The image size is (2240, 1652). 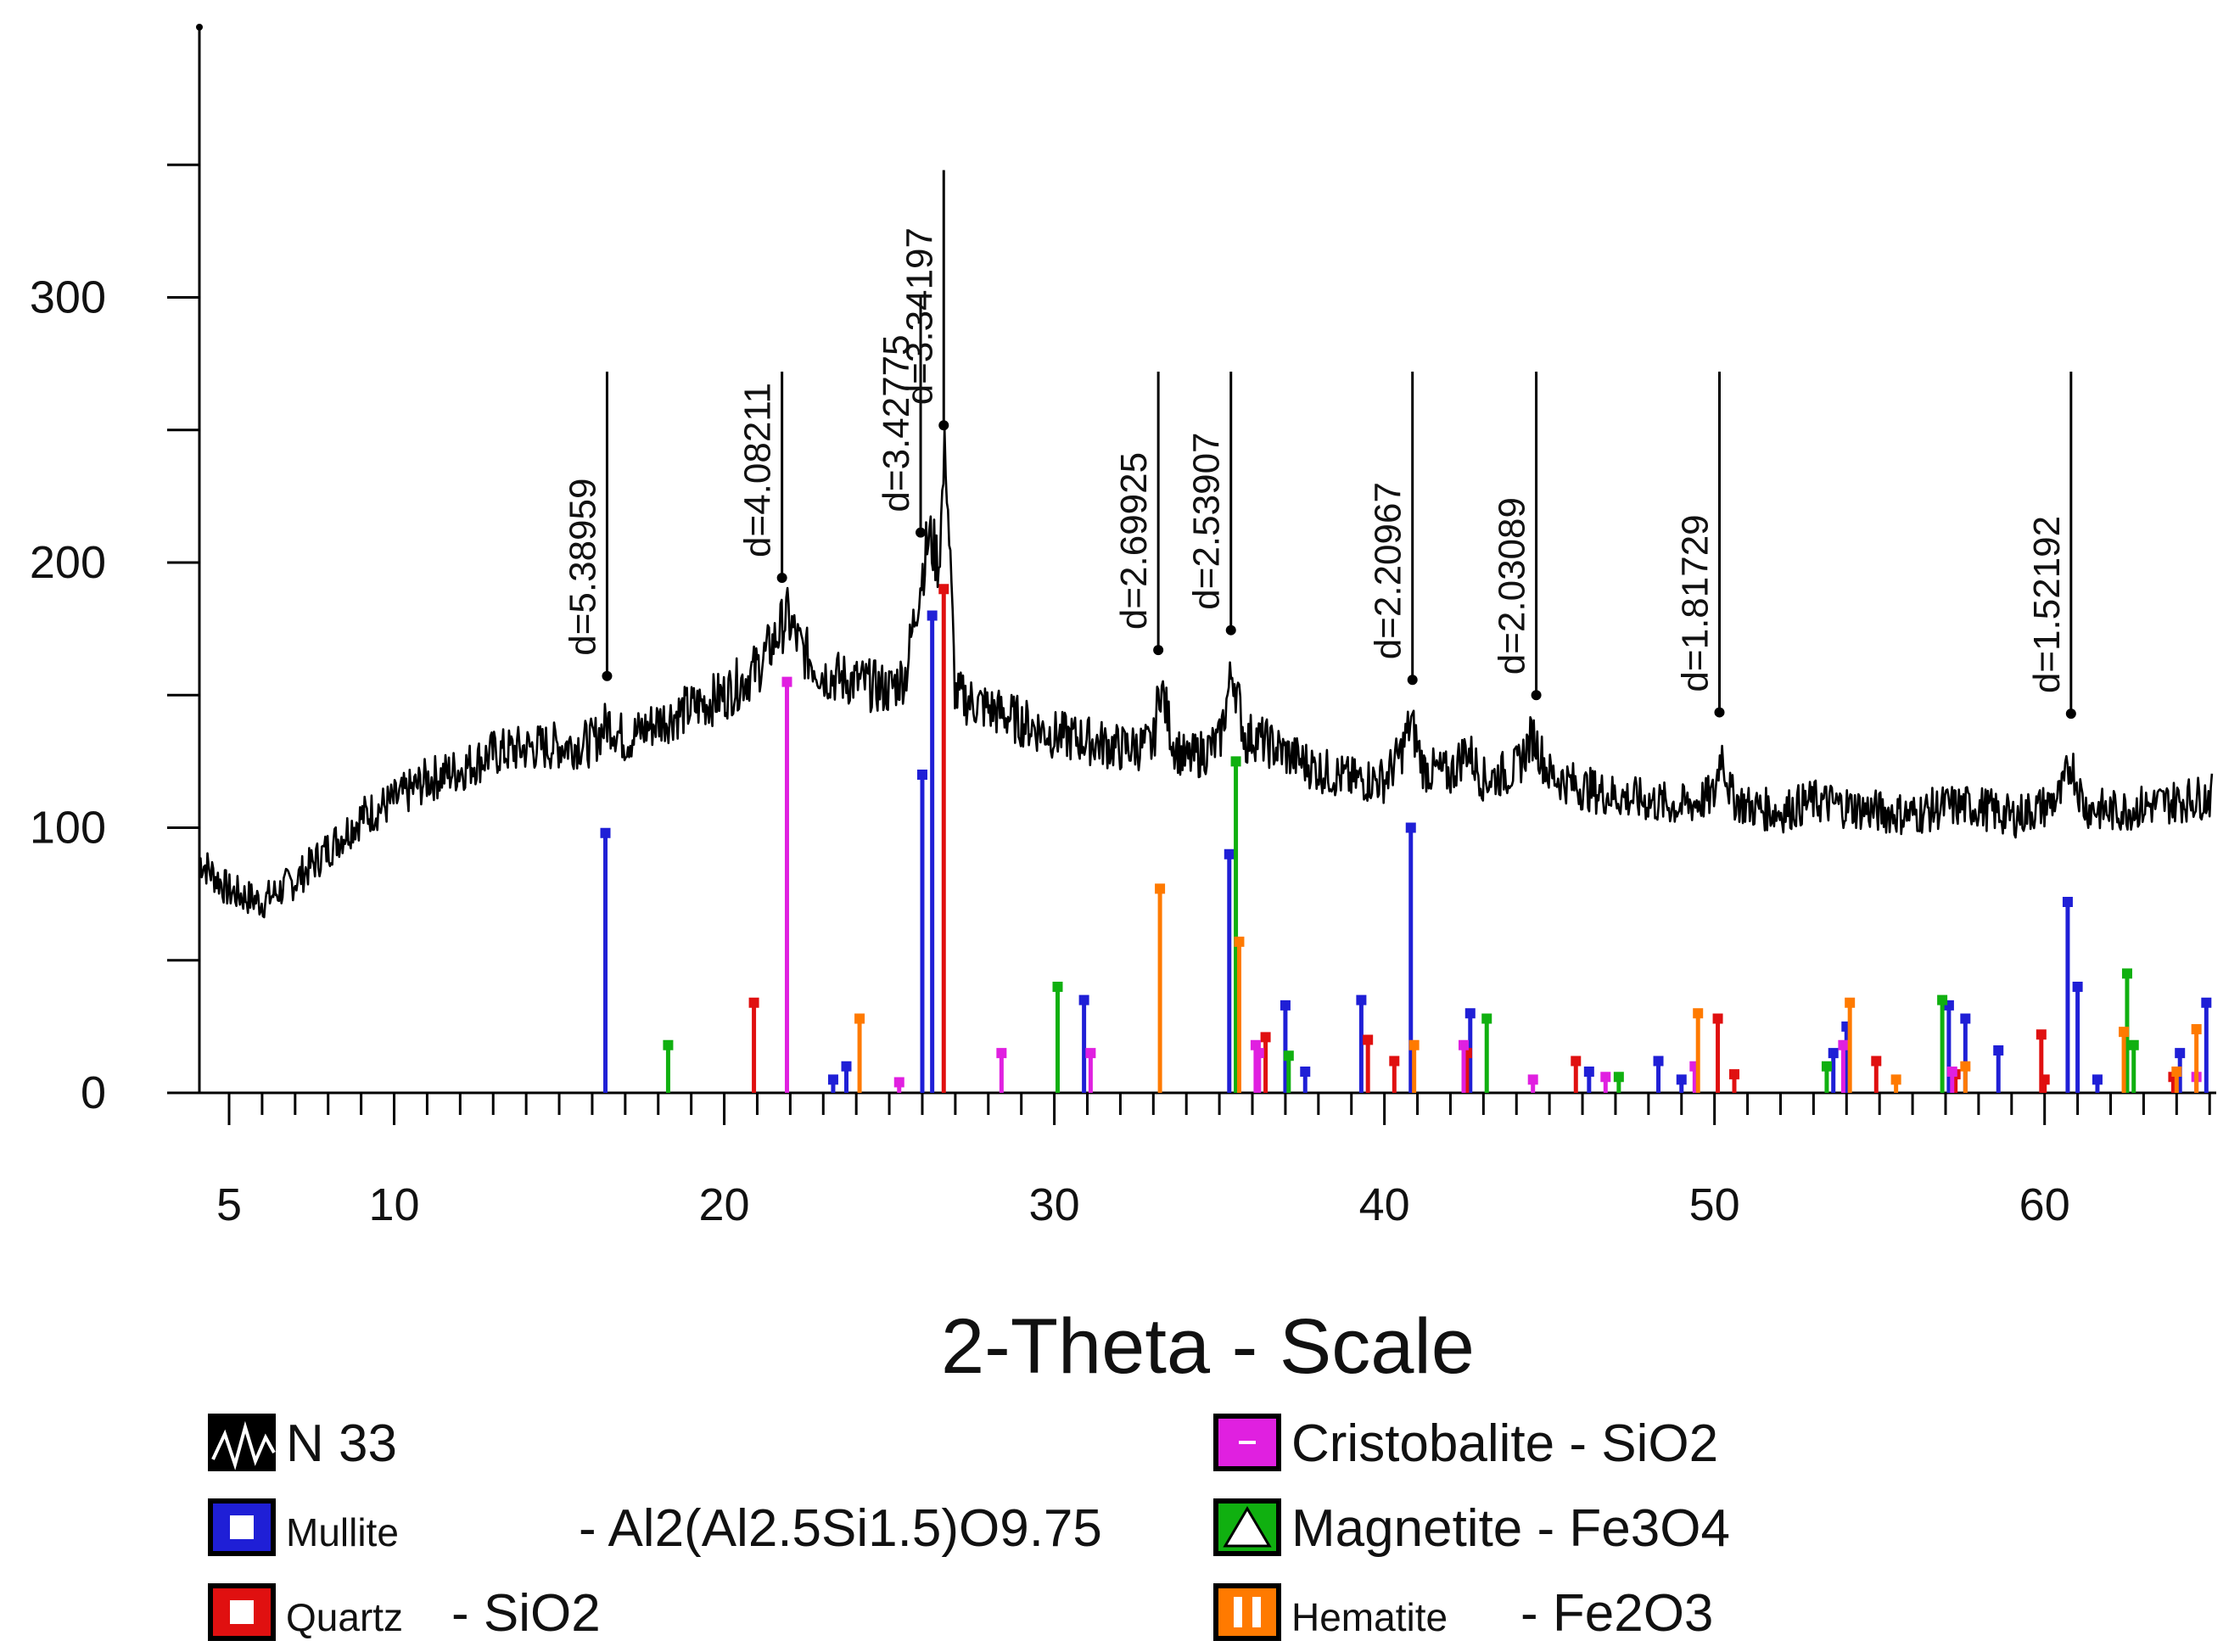 What do you see at coordinates (342, 1443) in the screenshot?
I see `legend-label: N 33` at bounding box center [342, 1443].